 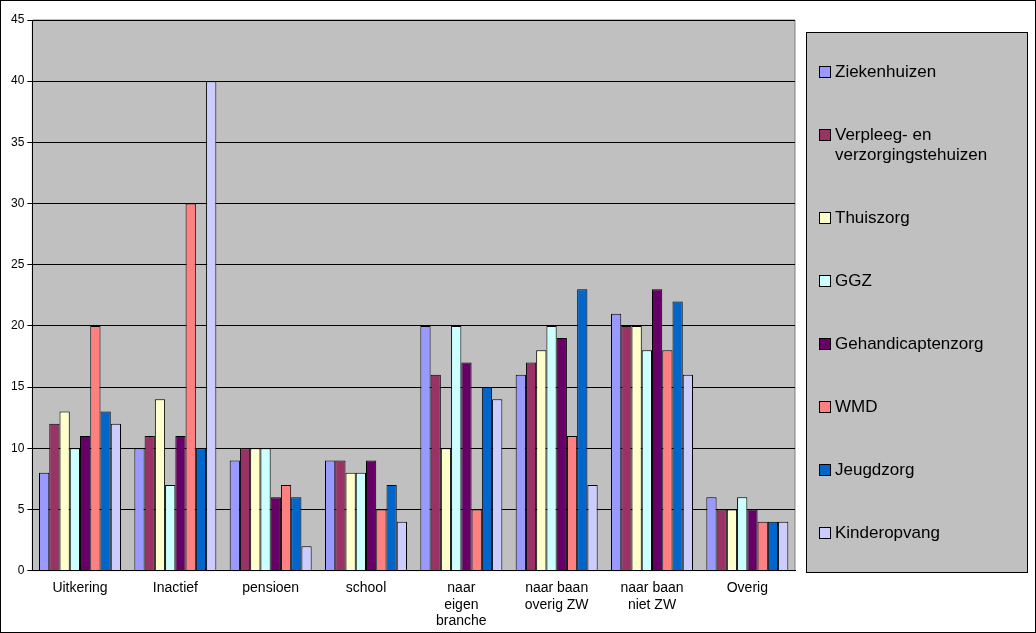 I want to click on y-tick-label: 45, so click(x=17, y=19).